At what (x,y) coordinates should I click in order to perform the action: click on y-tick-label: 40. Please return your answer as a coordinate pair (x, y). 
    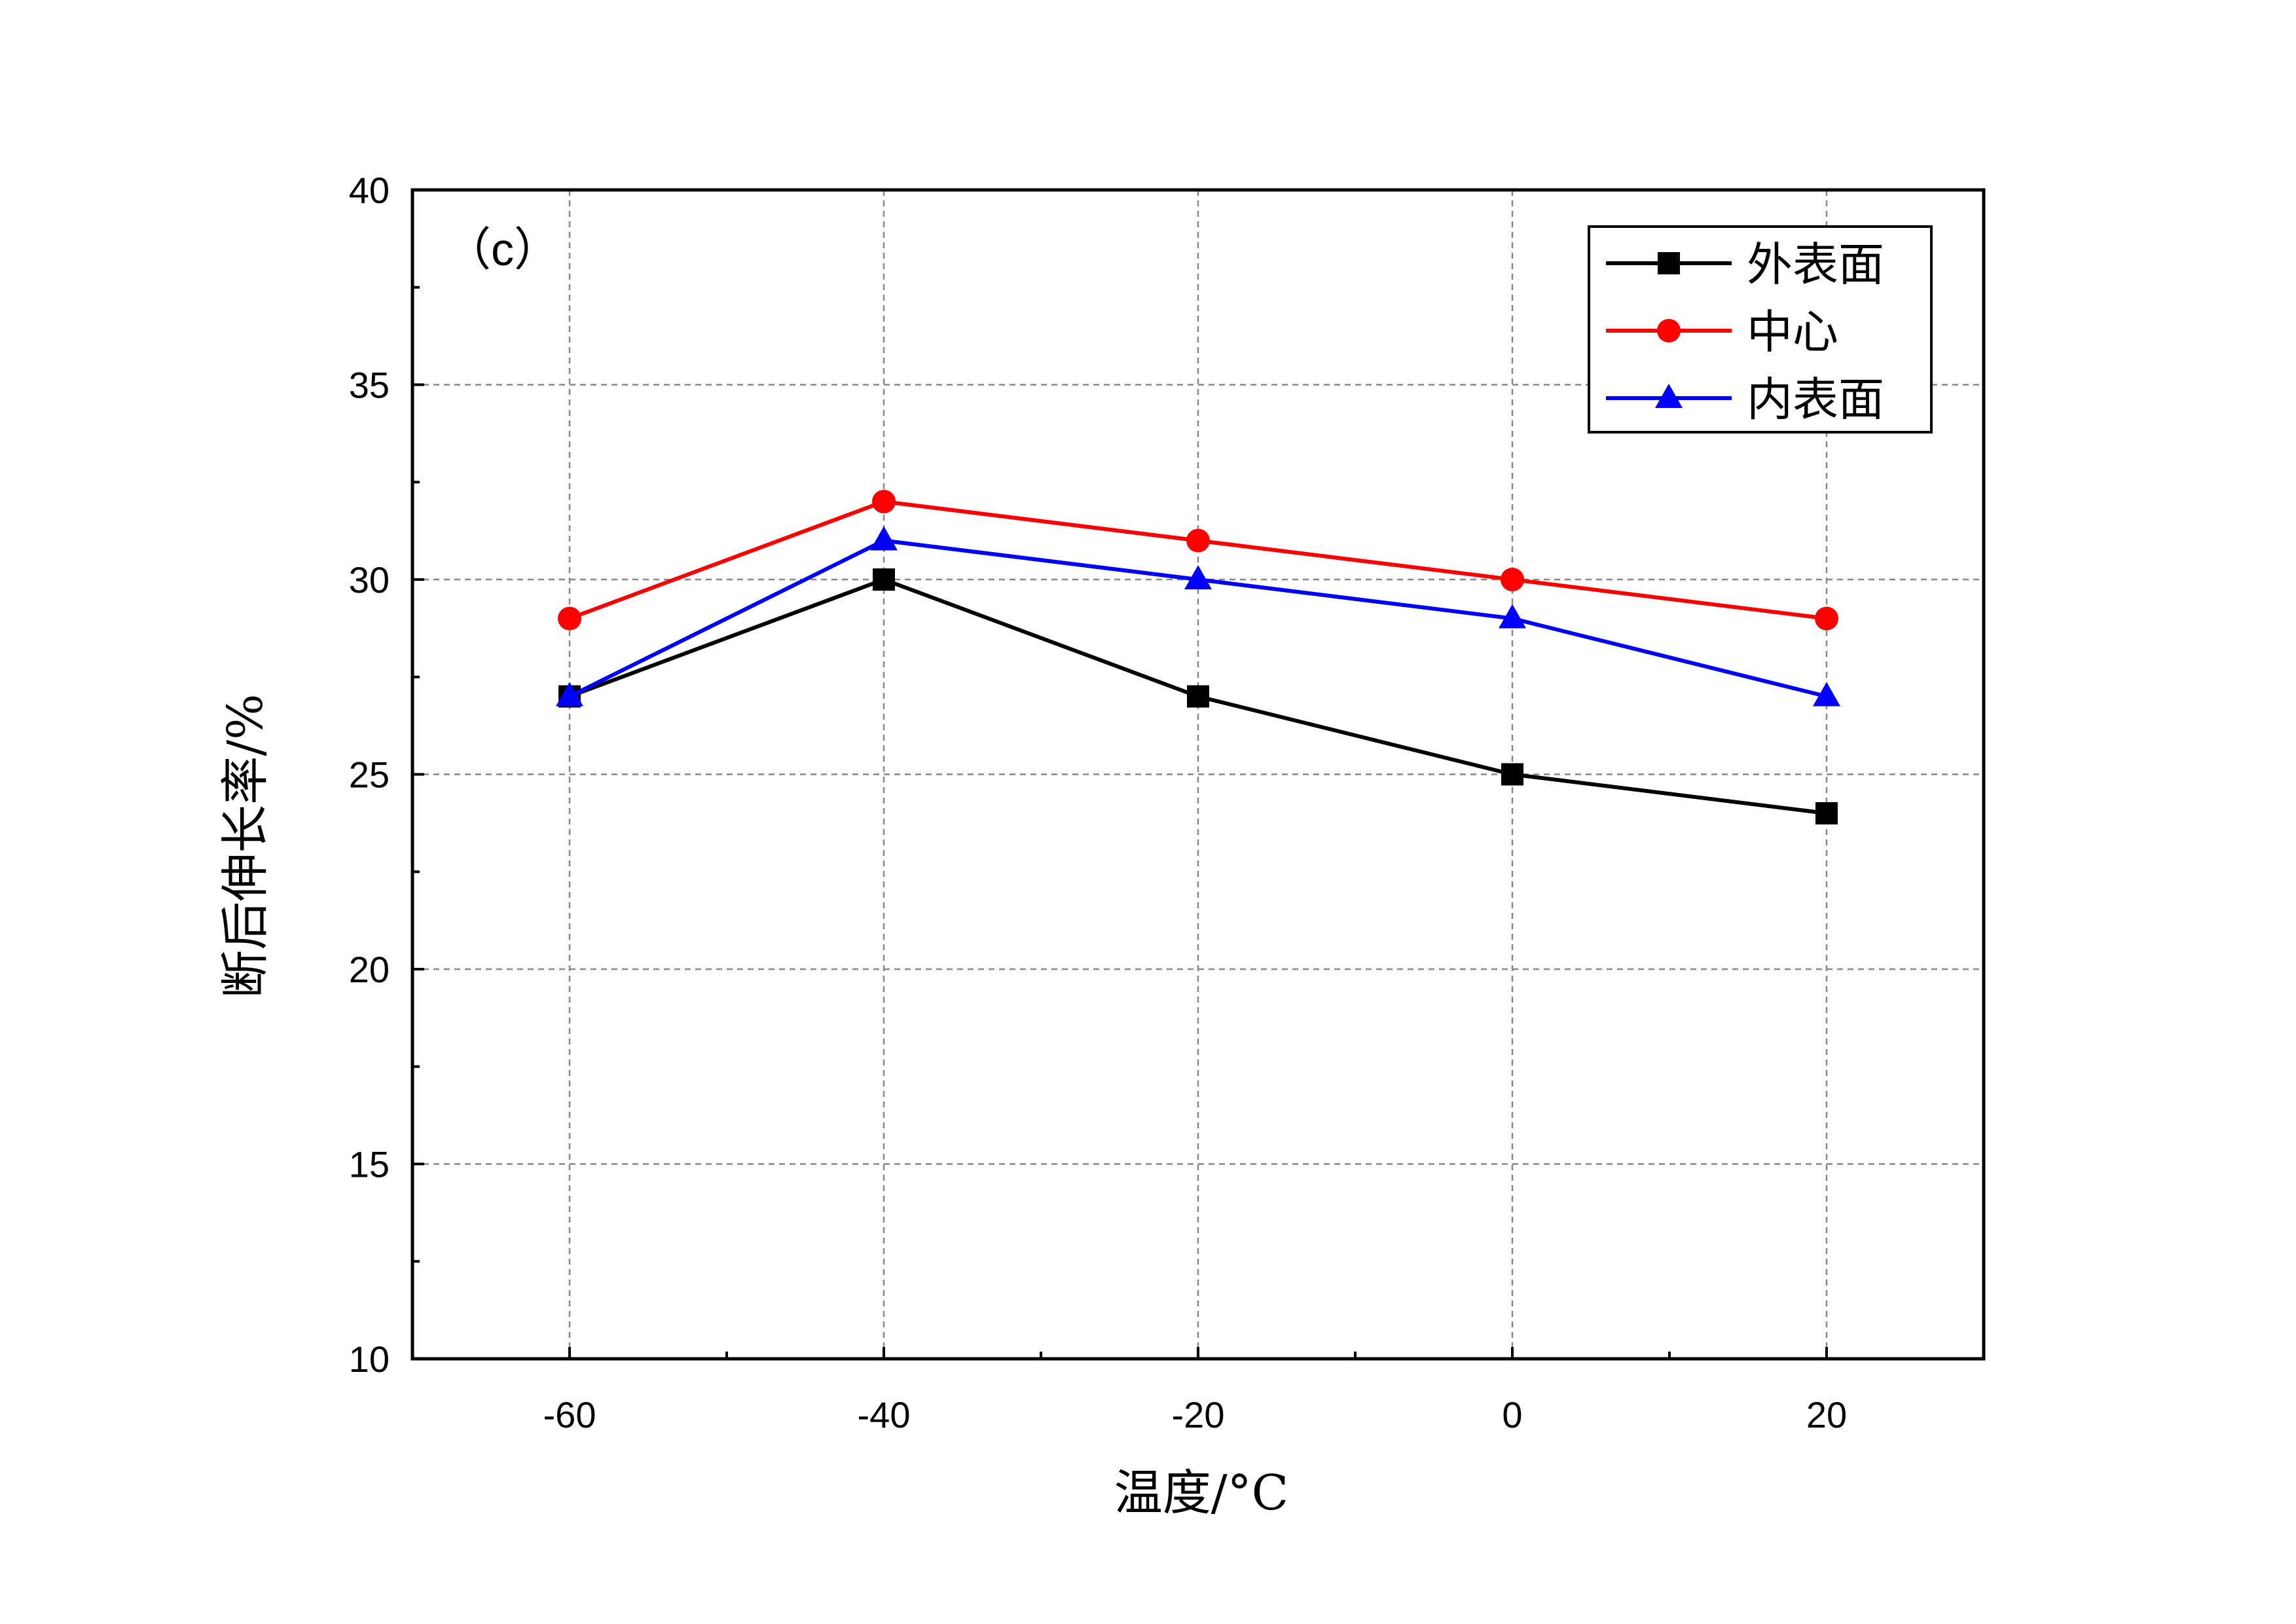
    Looking at the image, I should click on (369, 190).